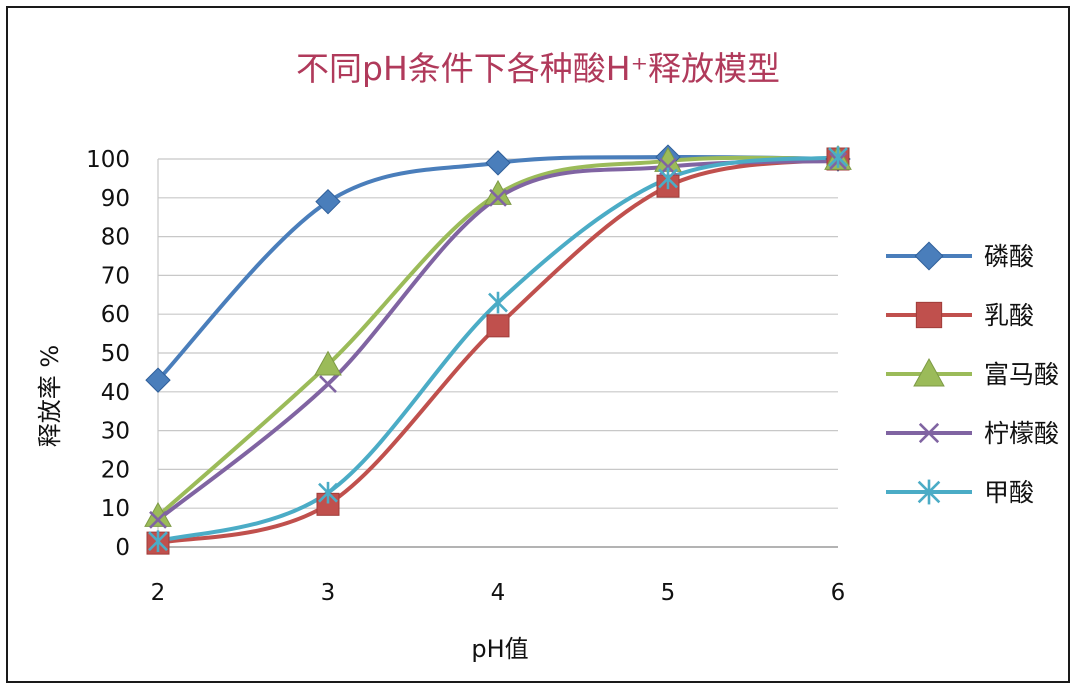 This screenshot has width=1080, height=693. Describe the element at coordinates (115, 432) in the screenshot. I see `y-tick-label: 30` at that location.